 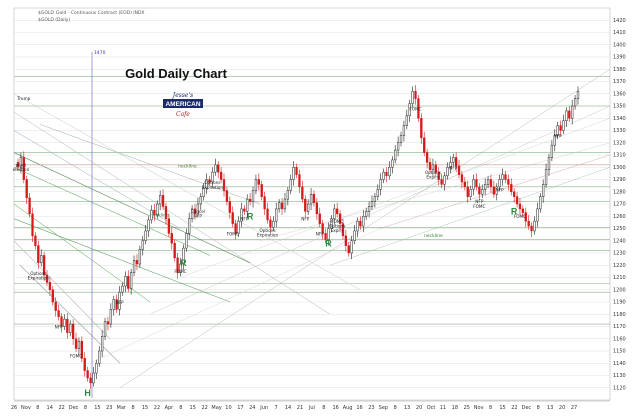 I want to click on y-tick-label: 1400, so click(x=619, y=45).